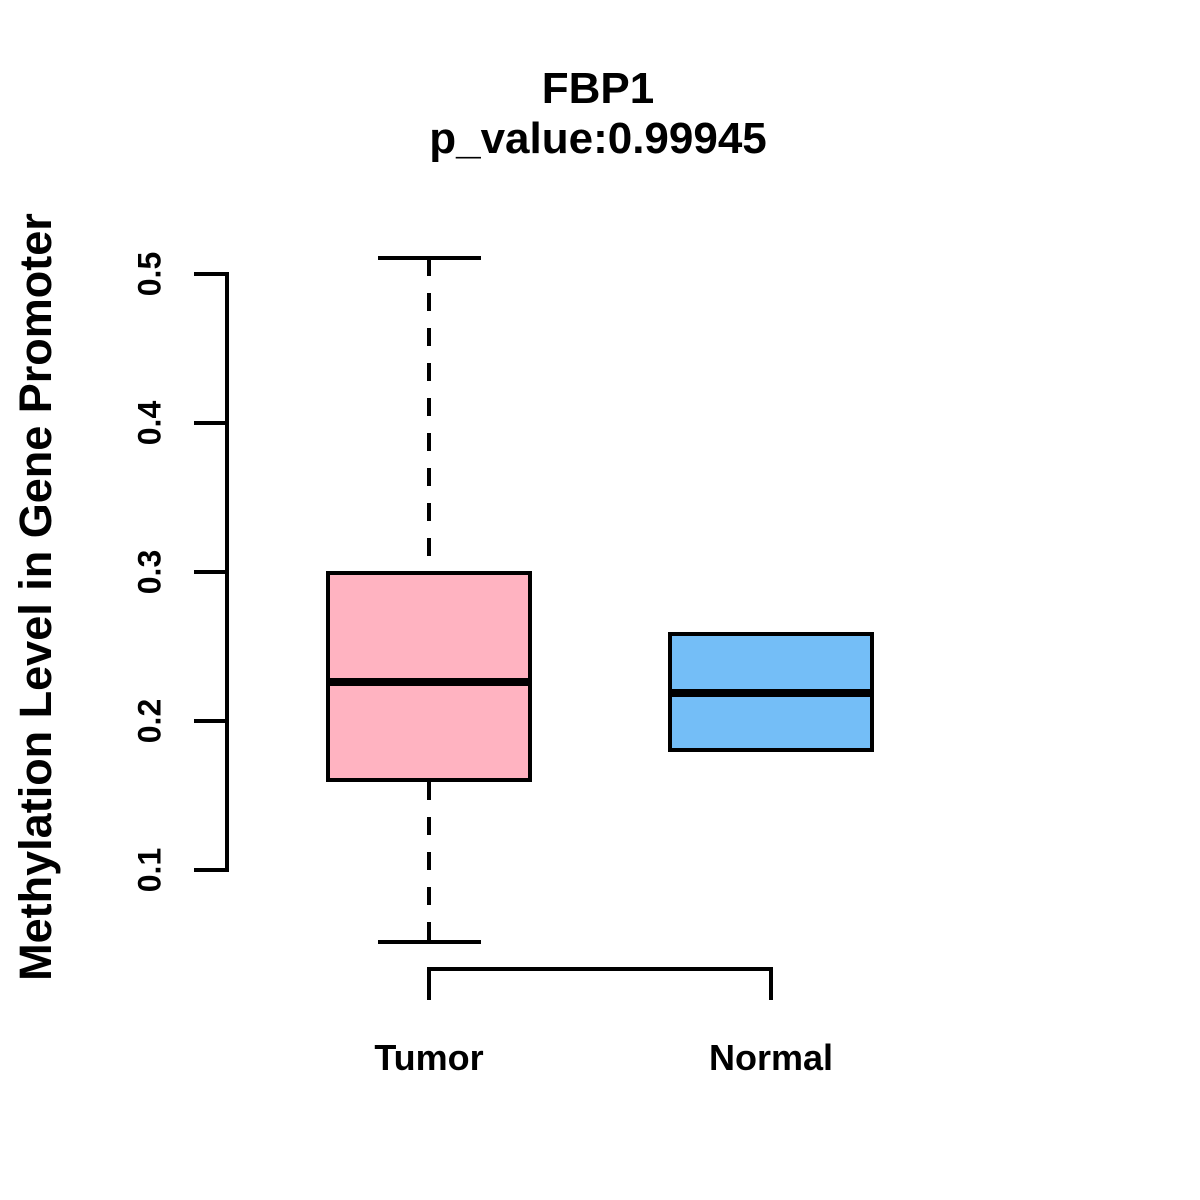 Image resolution: width=1200 pixels, height=1200 pixels. Describe the element at coordinates (429, 682) in the screenshot. I see `median-line-tumor` at that location.